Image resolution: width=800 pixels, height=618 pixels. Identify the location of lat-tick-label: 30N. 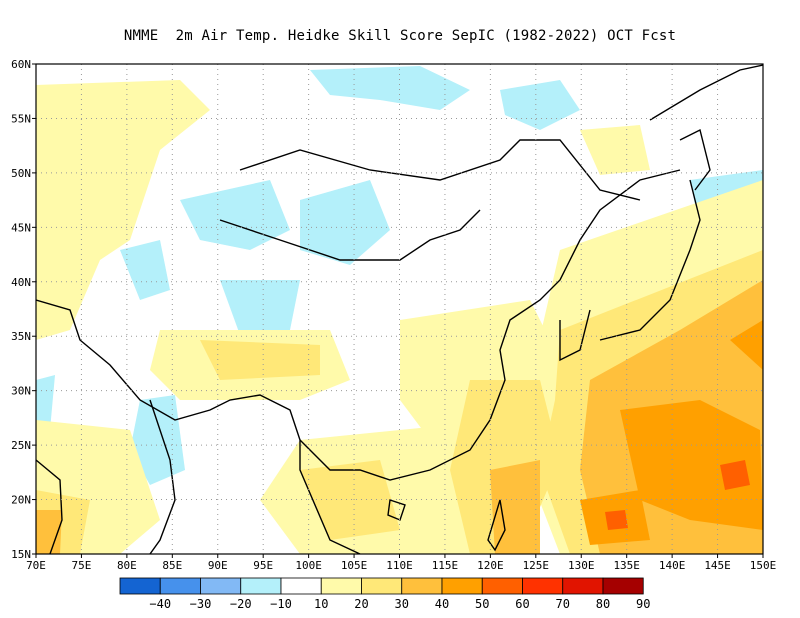
(21, 391).